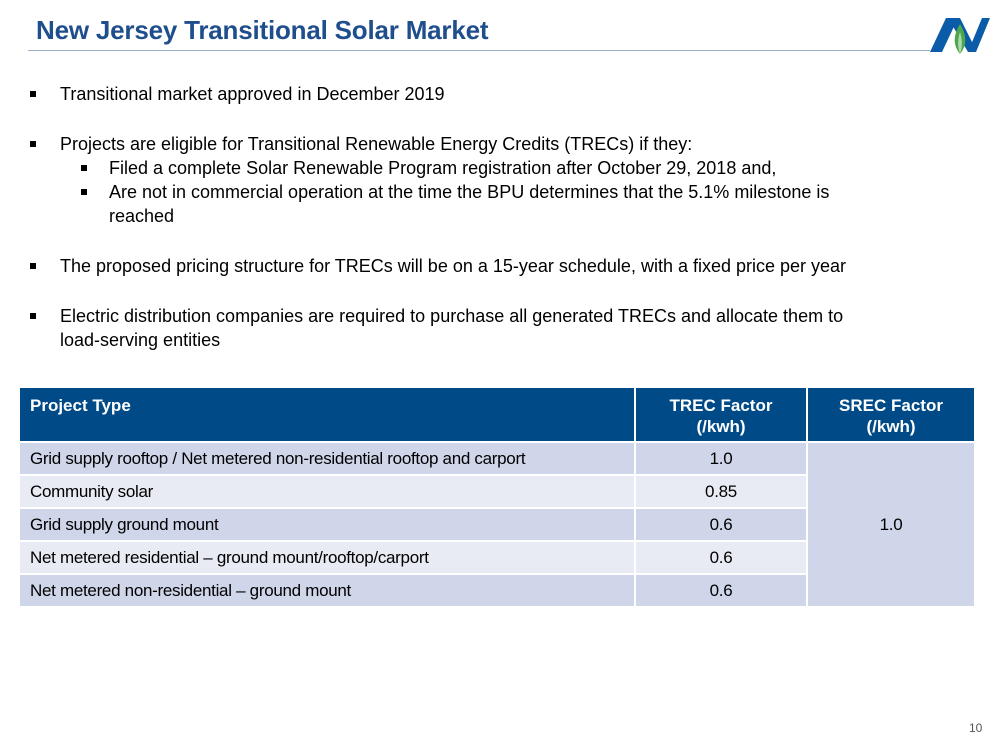 Image resolution: width=1000 pixels, height=750 pixels. Describe the element at coordinates (721, 426) in the screenshot. I see `header-trec-factor-unit: (/kwh)` at that location.